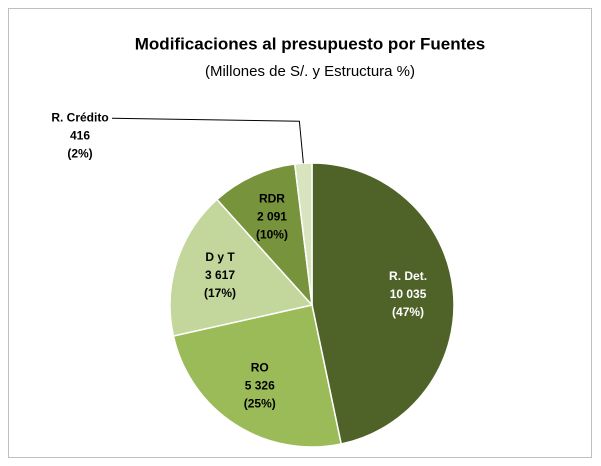  I want to click on data-label: 10 035, so click(408, 294).